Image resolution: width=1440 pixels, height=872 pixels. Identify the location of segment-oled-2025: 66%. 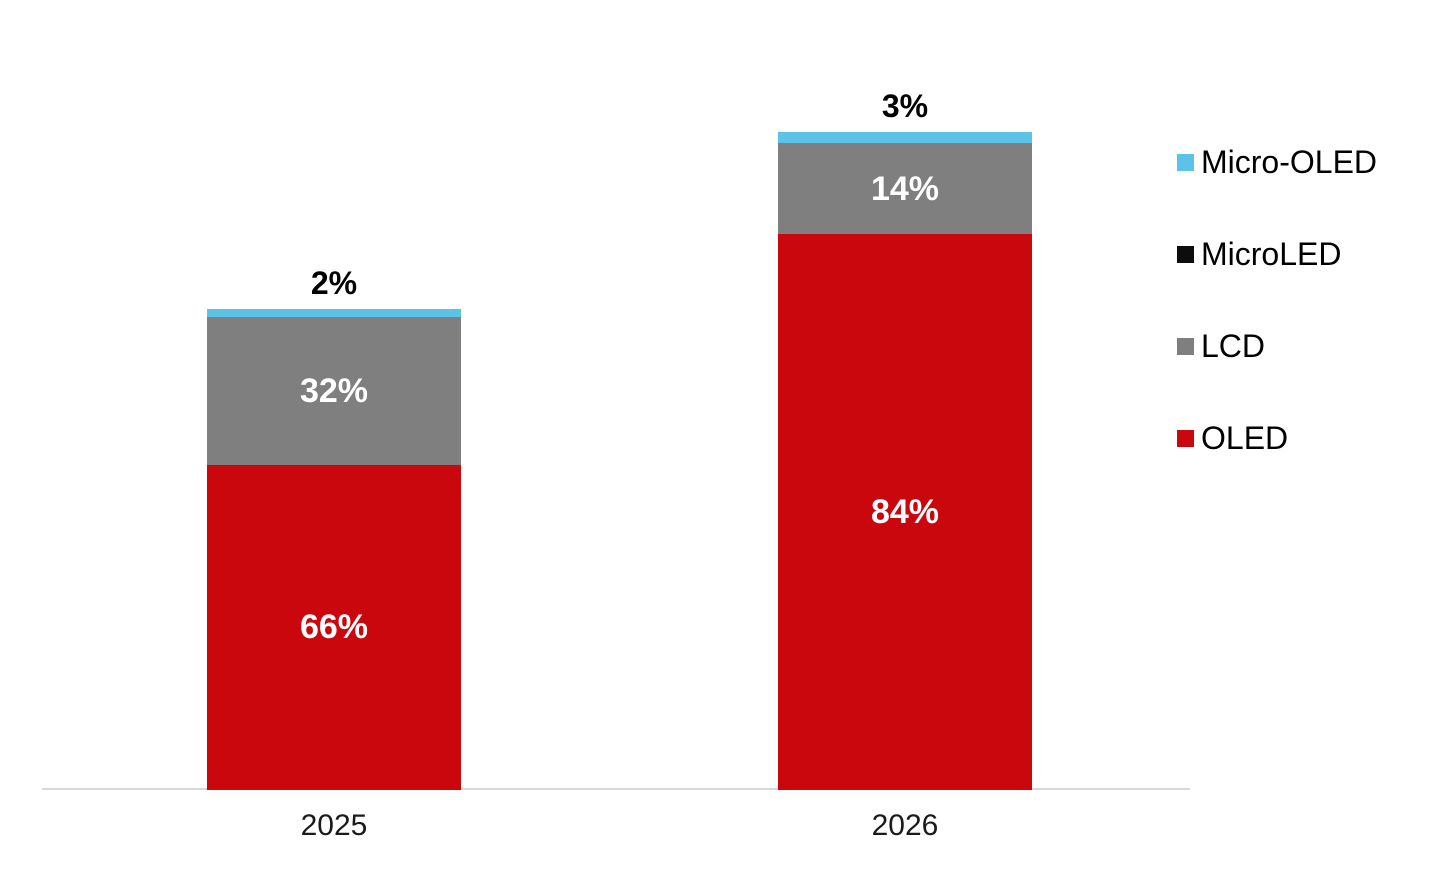
(334, 627).